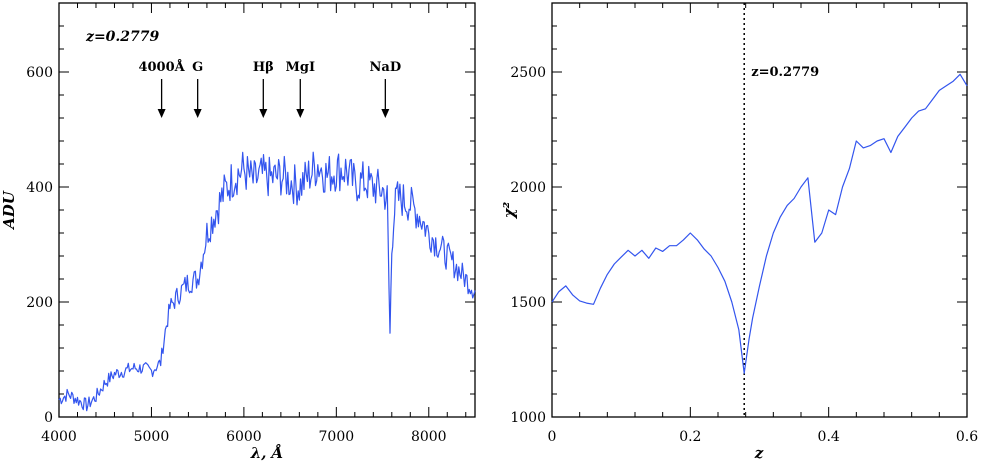 The width and height of the screenshot is (981, 463). What do you see at coordinates (48, 418) in the screenshot?
I see `spectrum-y-tick-label: 0` at bounding box center [48, 418].